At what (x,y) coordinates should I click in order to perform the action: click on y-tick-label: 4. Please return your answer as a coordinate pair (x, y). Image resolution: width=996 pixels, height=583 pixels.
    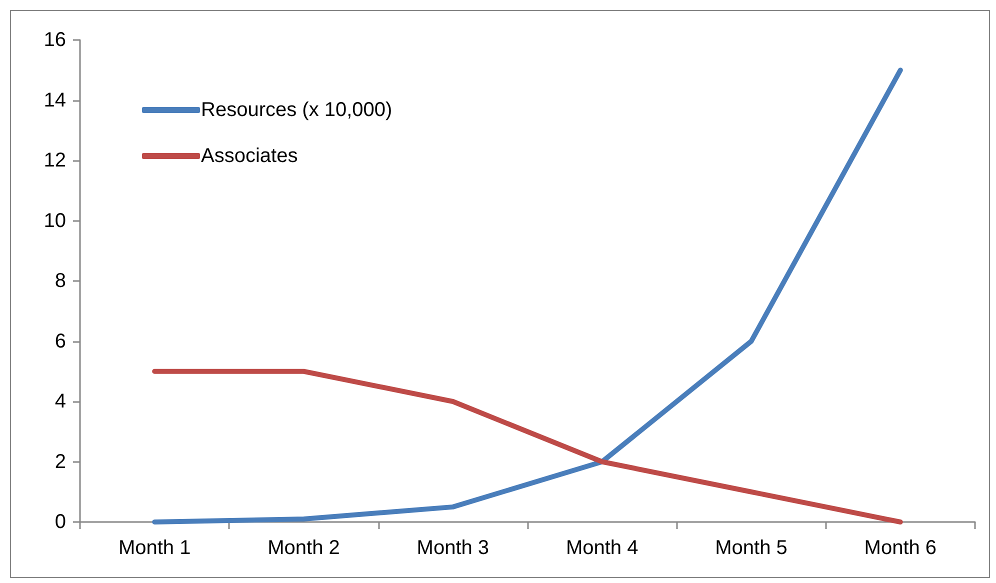
    Looking at the image, I should click on (60, 401).